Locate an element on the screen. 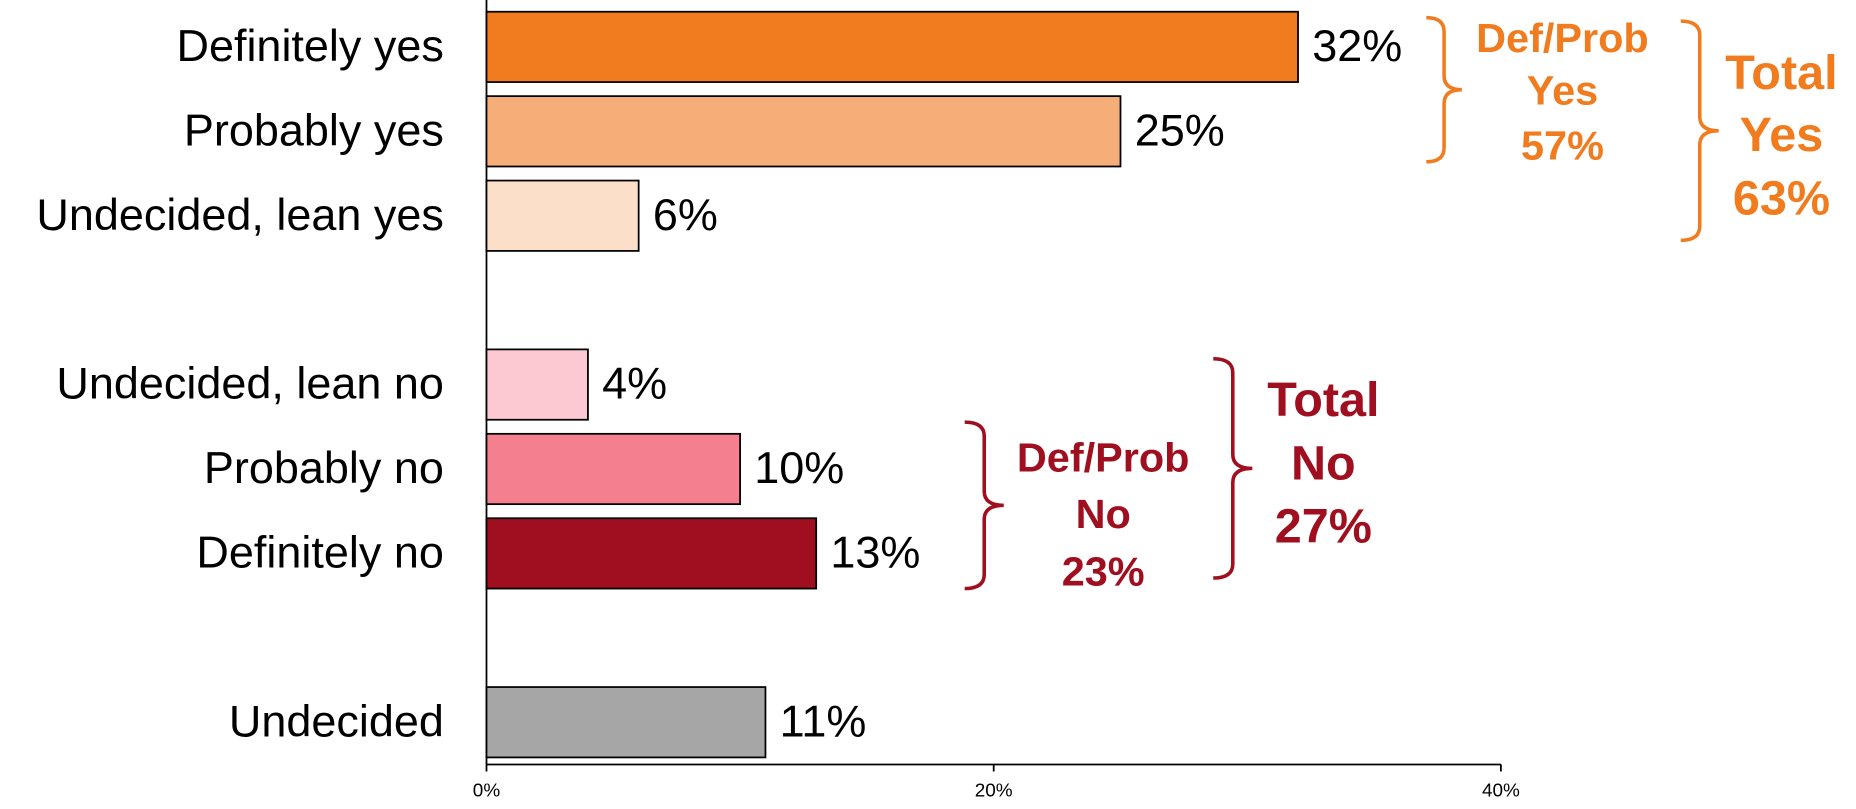 This screenshot has width=1856, height=809. value-label: 11% is located at coordinates (823, 722).